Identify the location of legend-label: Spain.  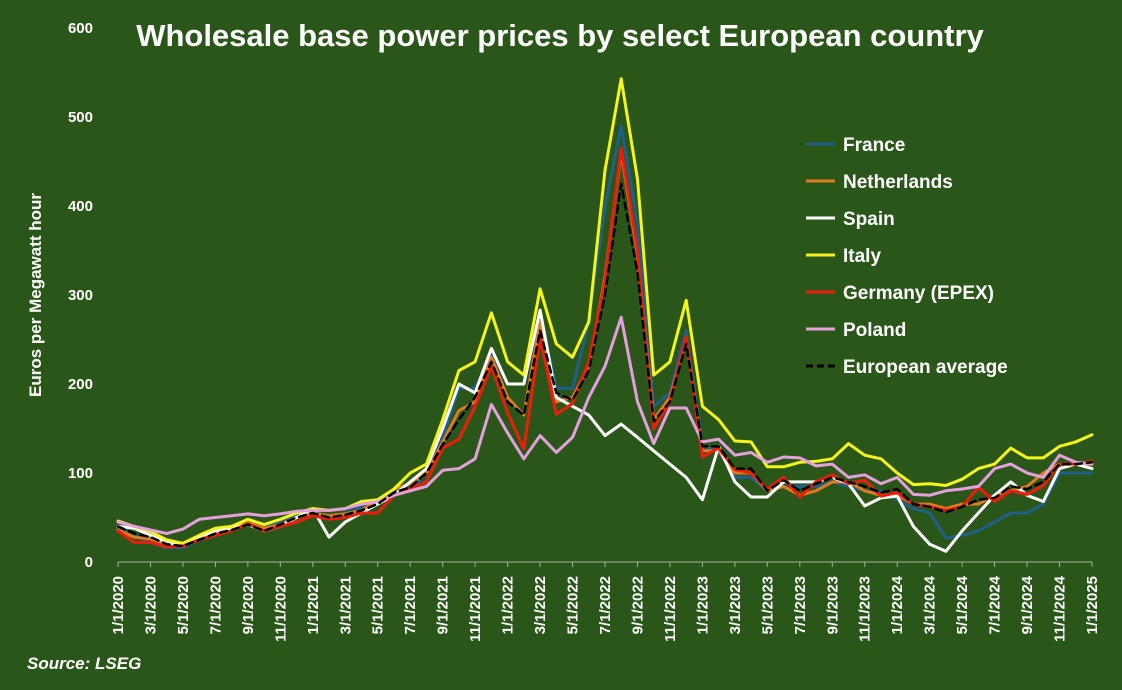
(869, 219).